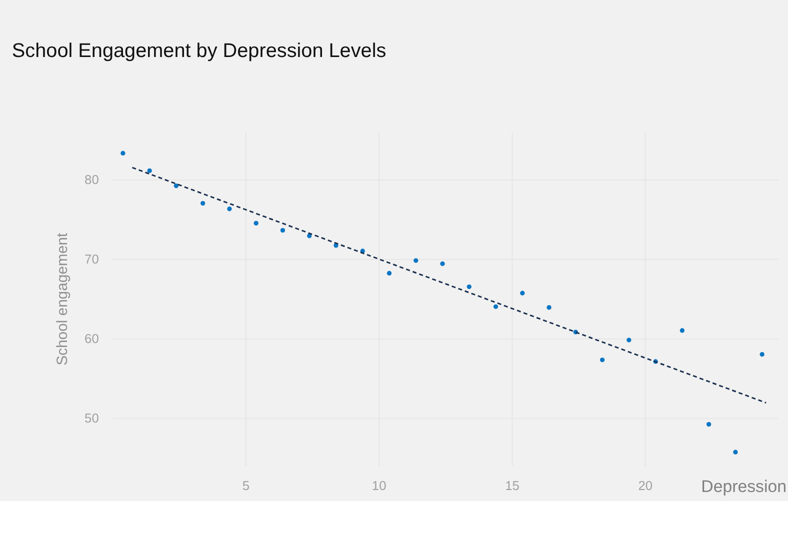 The image size is (788, 536). I want to click on y-tick-label: 60, so click(91, 338).